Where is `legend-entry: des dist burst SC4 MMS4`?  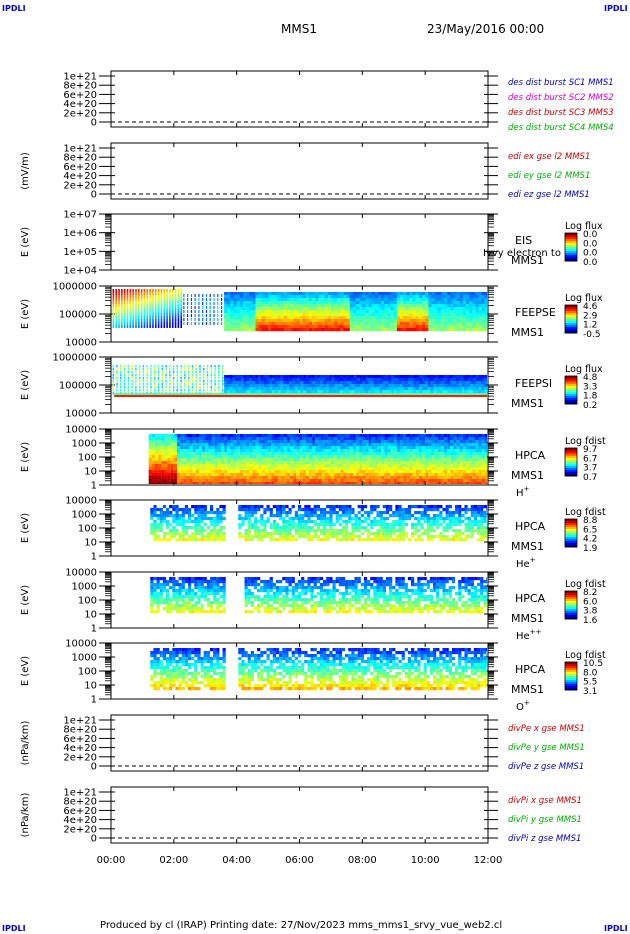 legend-entry: des dist burst SC4 MMS4 is located at coordinates (561, 128).